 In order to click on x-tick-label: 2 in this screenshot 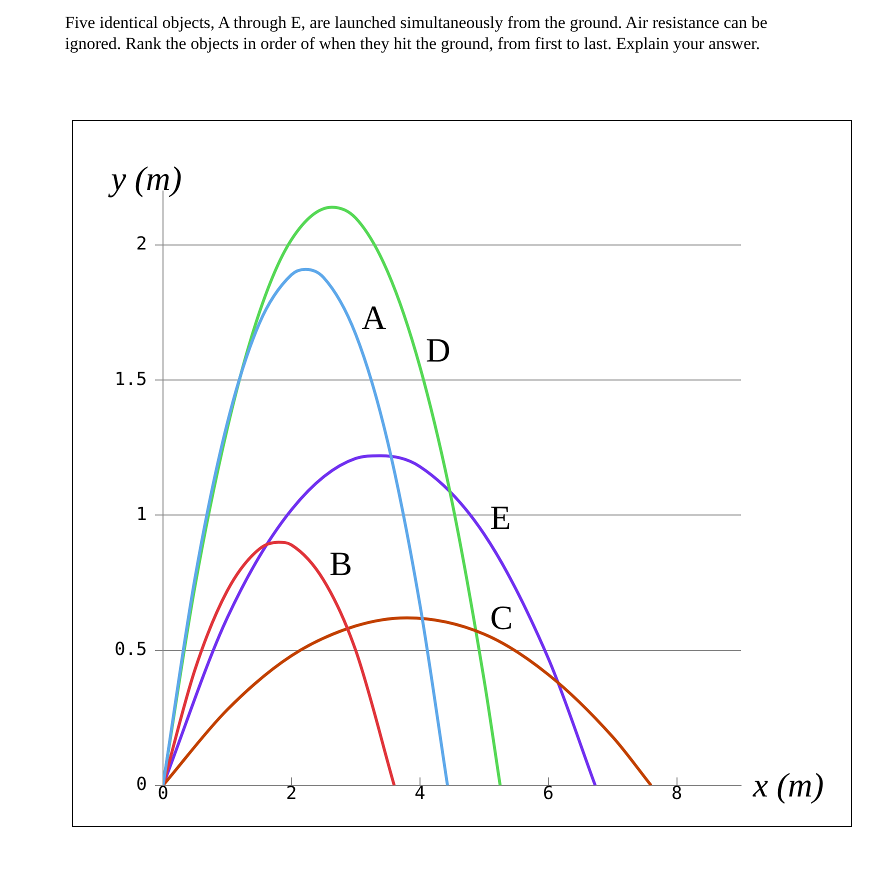, I will do `click(291, 793)`.